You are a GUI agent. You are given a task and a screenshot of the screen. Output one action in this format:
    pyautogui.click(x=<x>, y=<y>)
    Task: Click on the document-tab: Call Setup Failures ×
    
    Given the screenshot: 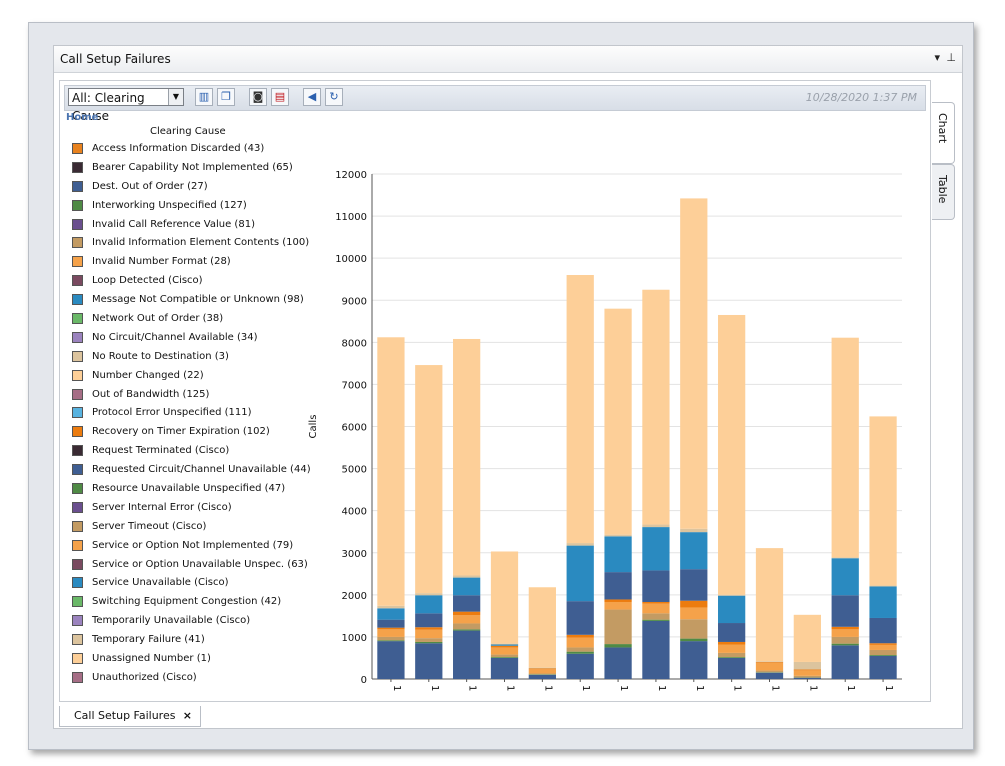 What is the action you would take?
    pyautogui.click(x=130, y=716)
    